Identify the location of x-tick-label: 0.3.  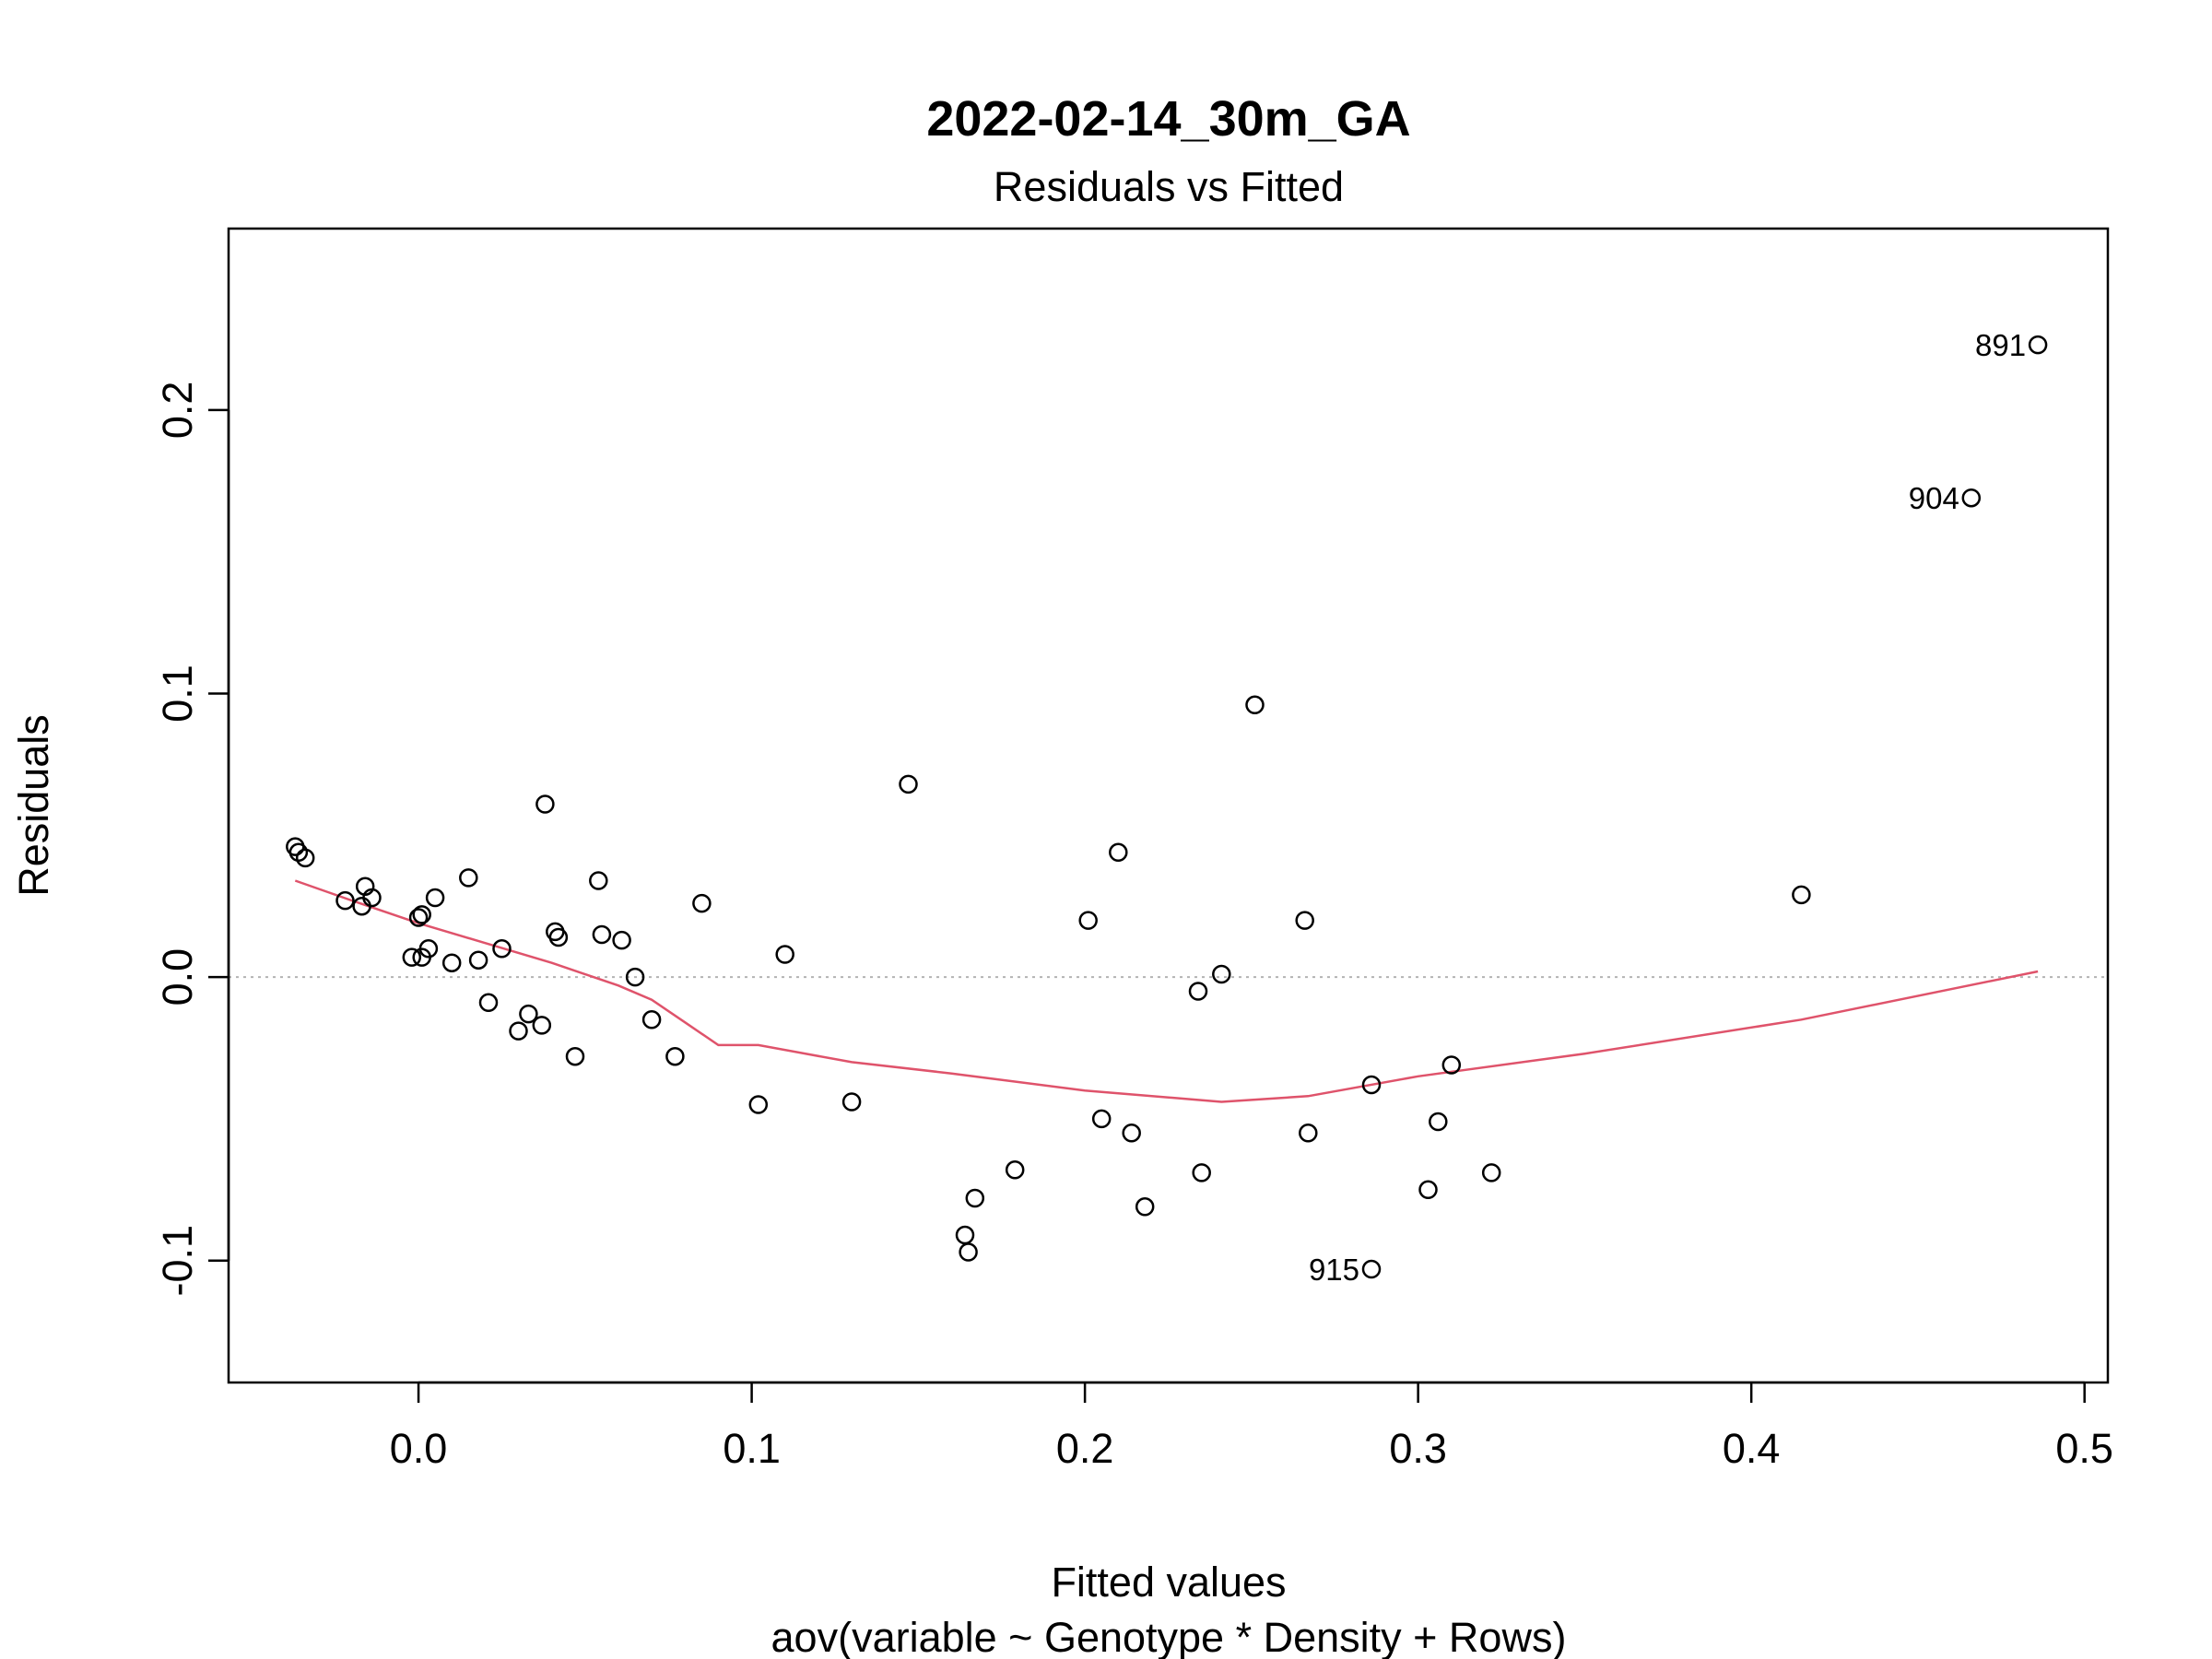
(1418, 1448).